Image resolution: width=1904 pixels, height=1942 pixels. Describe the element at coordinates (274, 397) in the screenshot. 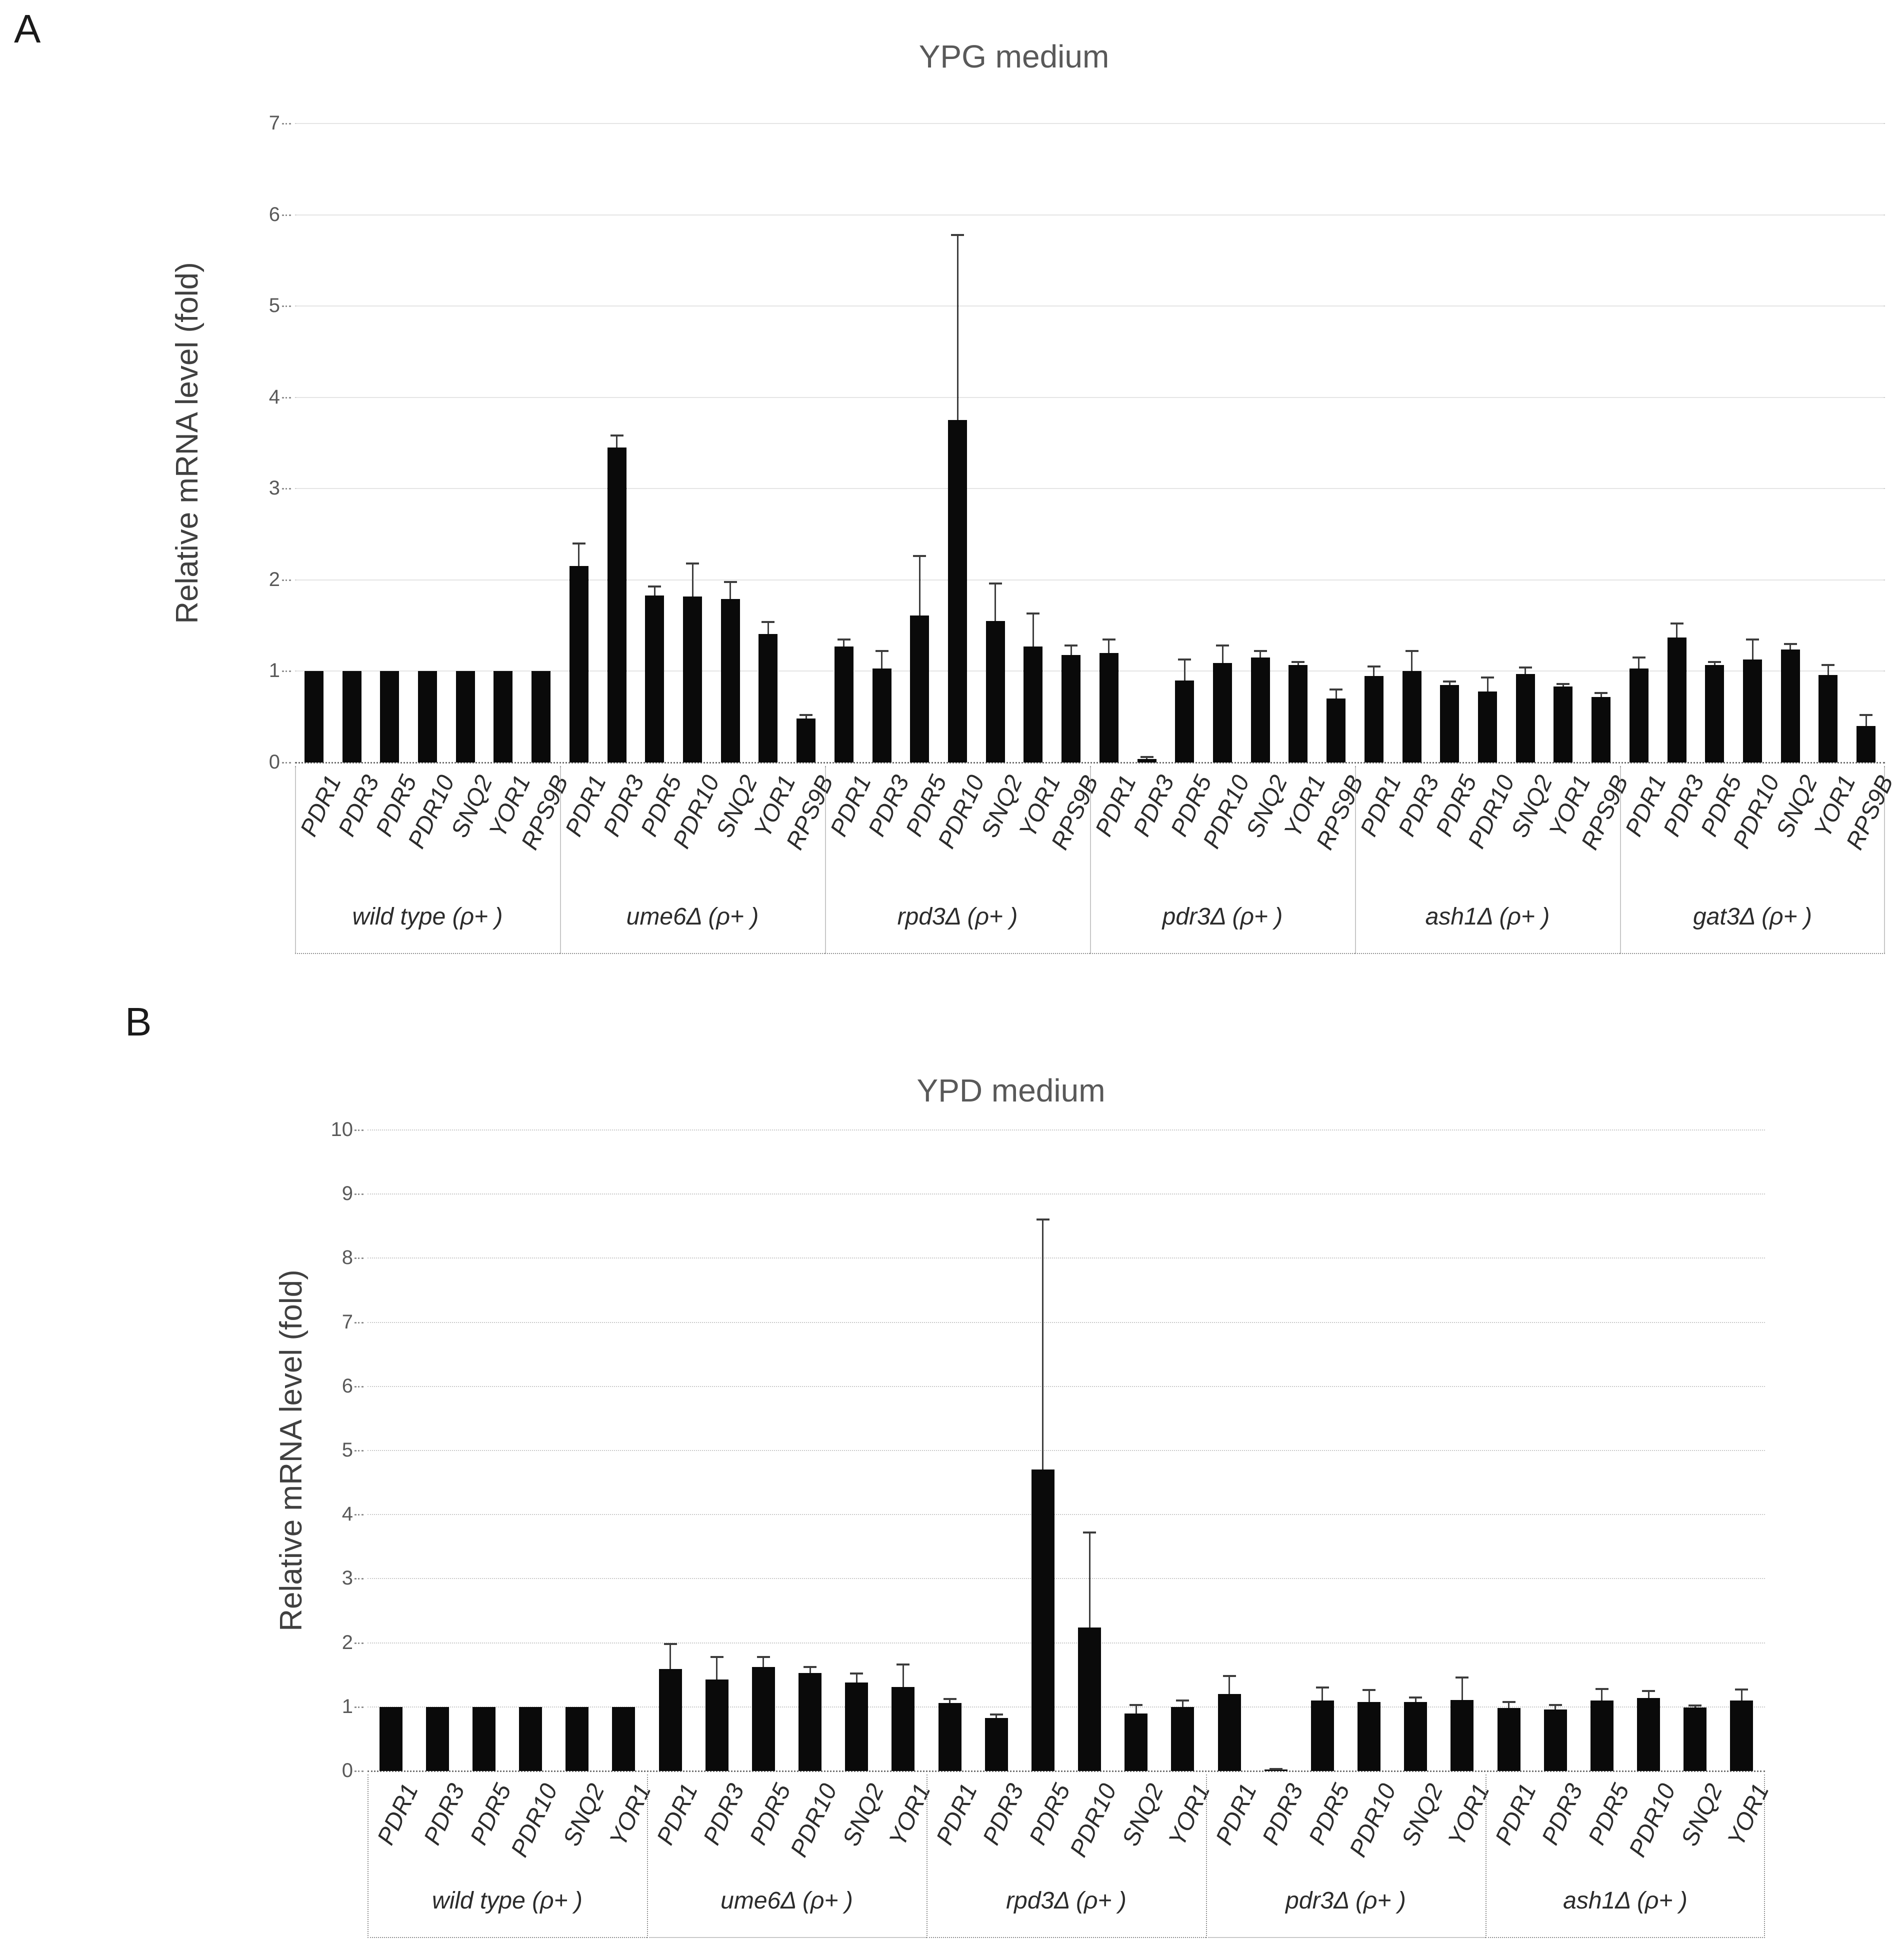

I see `y-tick-label: 4` at that location.